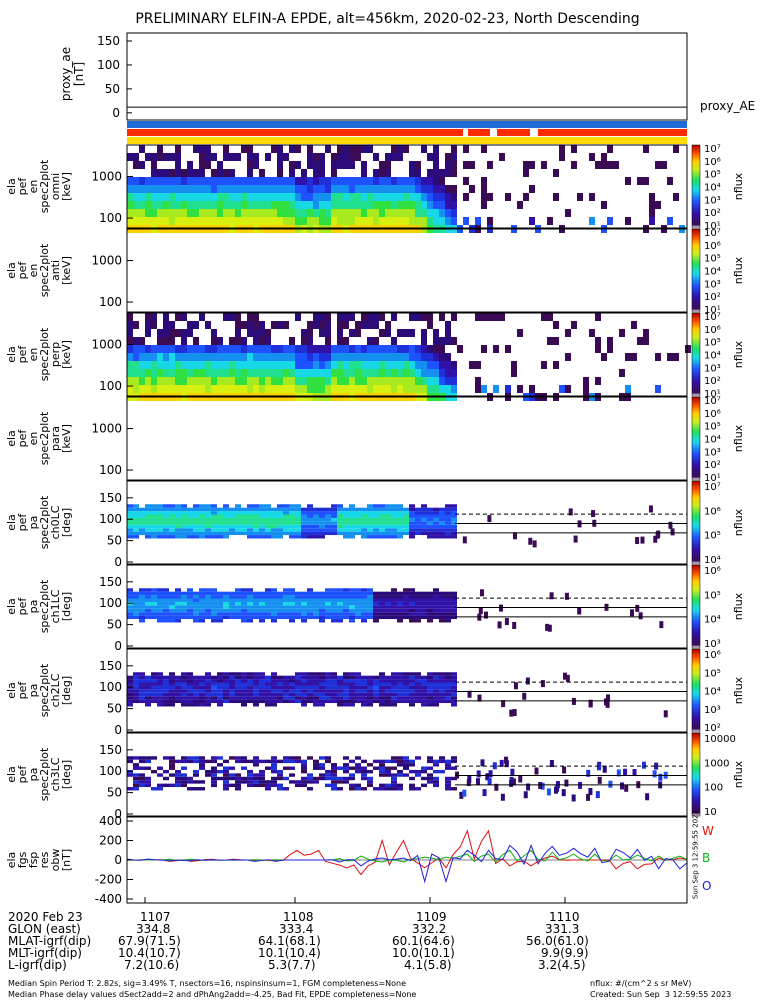  Describe the element at coordinates (712, 673) in the screenshot. I see `colorbar-tick-label: 10⁵` at that location.